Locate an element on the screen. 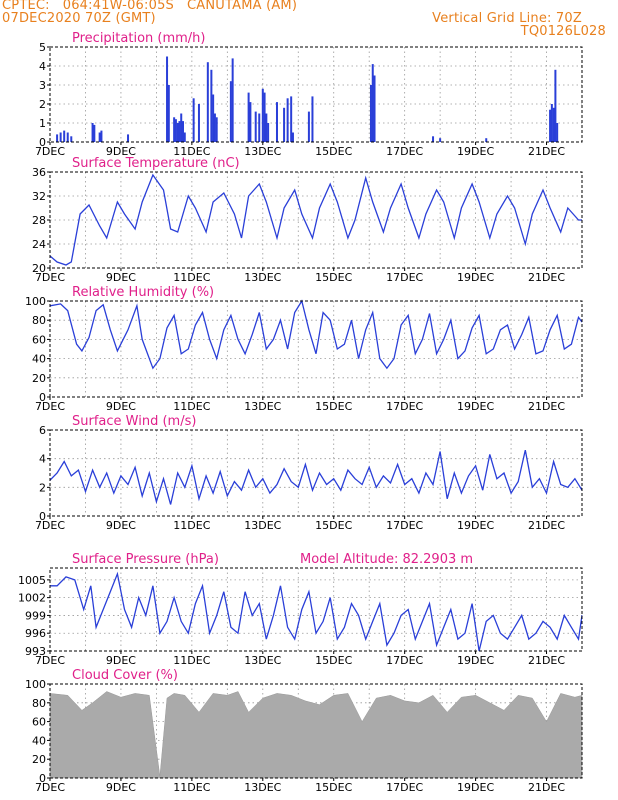 Image resolution: width=618 pixels, height=800 pixels. model-altitude-label: Model Altitude: 82.2903 m is located at coordinates (386, 559).